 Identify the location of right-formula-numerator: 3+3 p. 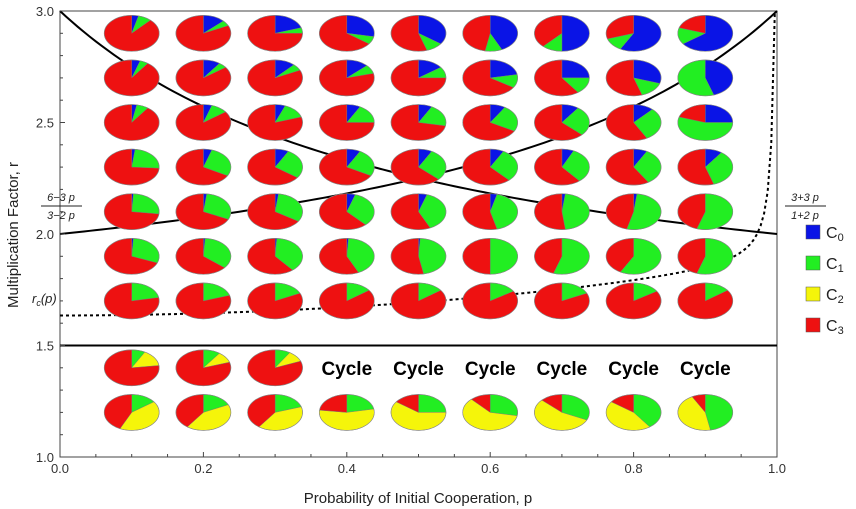
(805, 198).